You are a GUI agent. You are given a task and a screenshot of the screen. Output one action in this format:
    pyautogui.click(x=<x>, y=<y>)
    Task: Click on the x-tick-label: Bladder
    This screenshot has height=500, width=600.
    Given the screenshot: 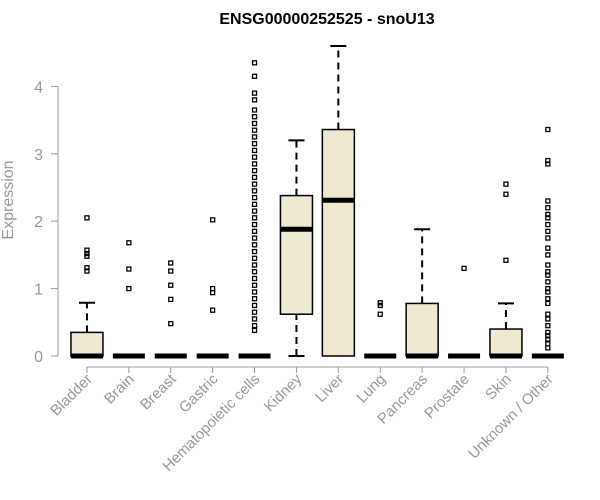 What is the action you would take?
    pyautogui.click(x=71, y=395)
    